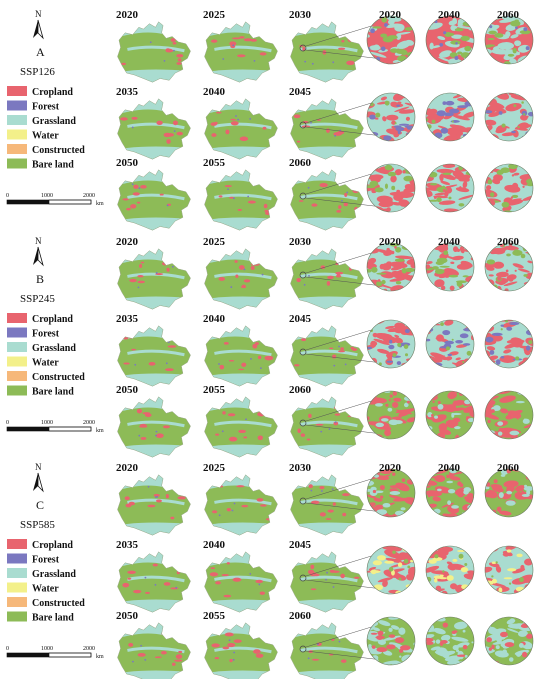 The width and height of the screenshot is (550, 679). Describe the element at coordinates (127, 242) in the screenshot. I see `map-year-label: 2020` at that location.